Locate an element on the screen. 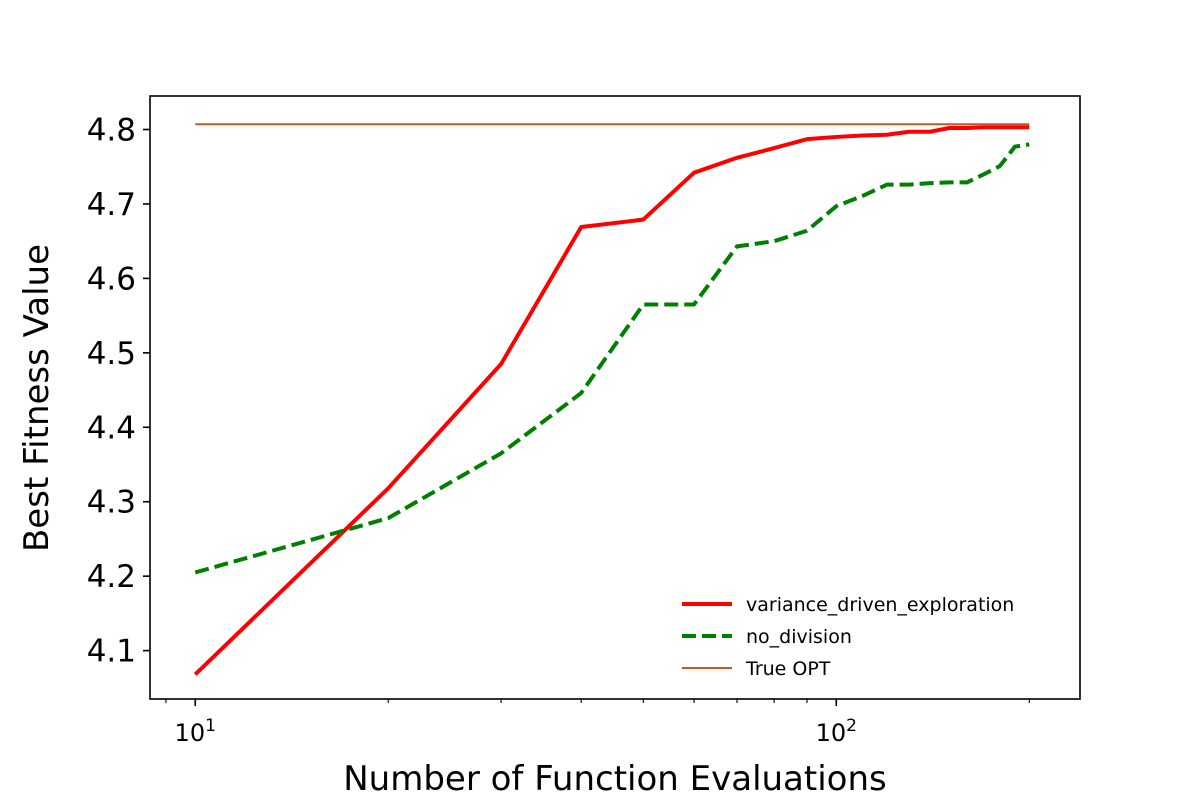  legend-label: variance_driven_exploration is located at coordinates (880, 605).